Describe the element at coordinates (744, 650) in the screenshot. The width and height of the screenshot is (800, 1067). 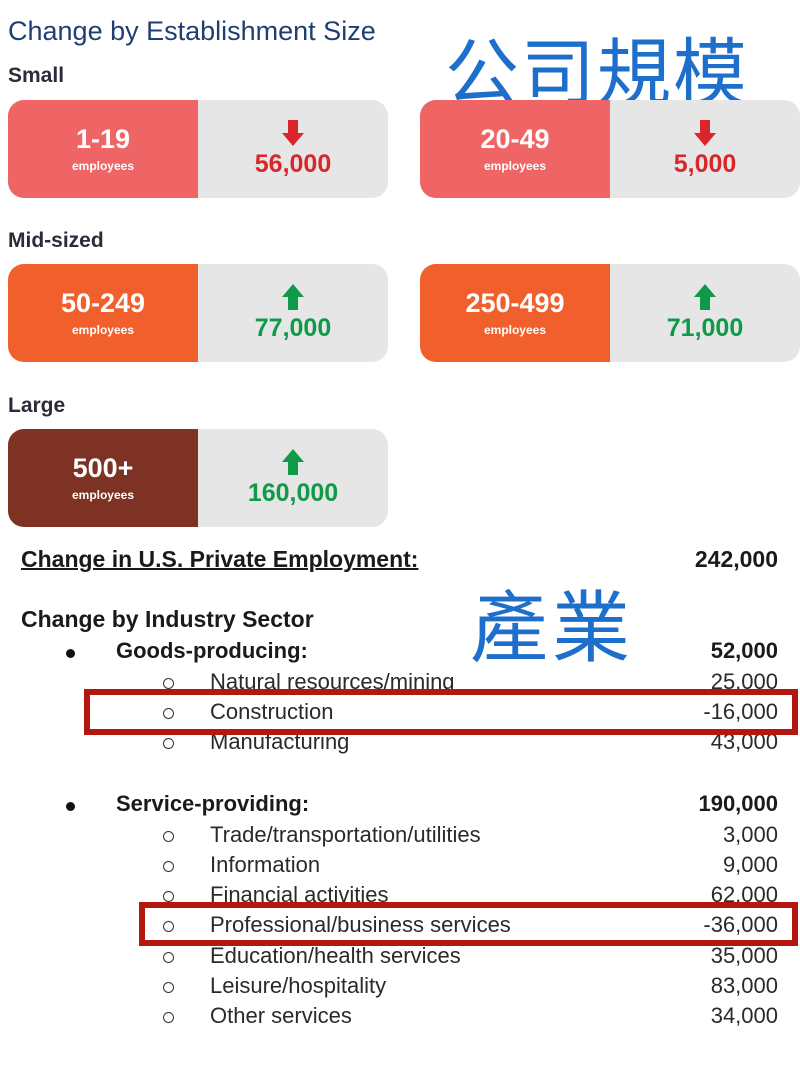
I see `sector-value: 52,000` at that location.